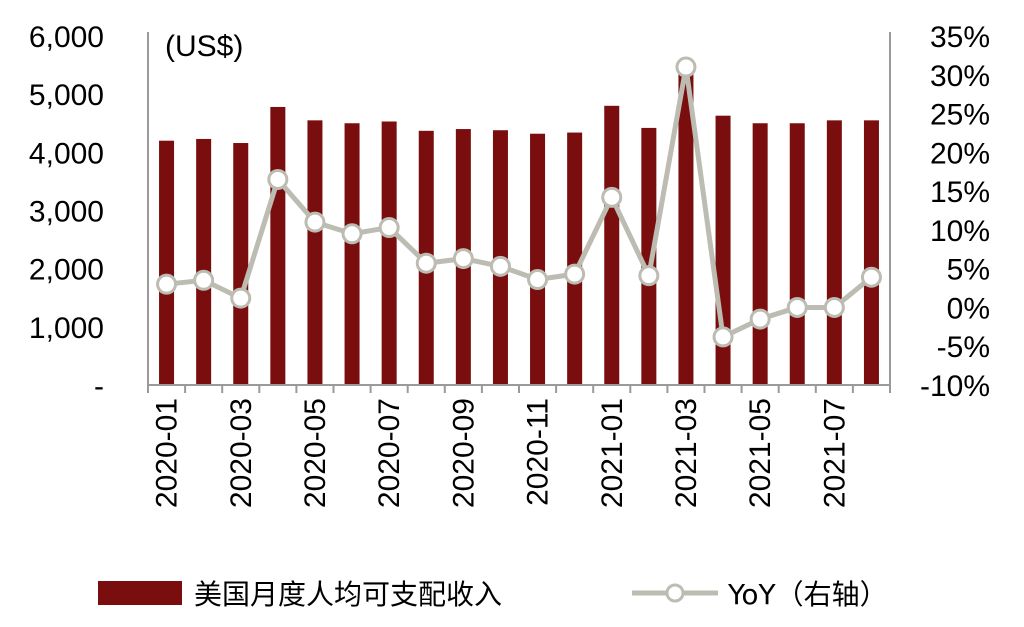 The height and width of the screenshot is (627, 1024). Describe the element at coordinates (99, 386) in the screenshot. I see `left-axis-tick-label: -` at that location.